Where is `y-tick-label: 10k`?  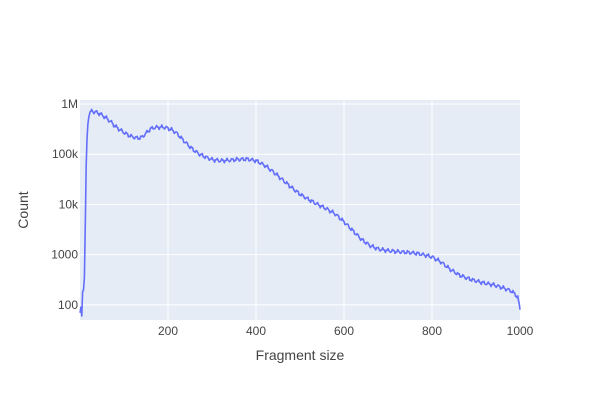
y-tick-label: 10k is located at coordinates (69, 204).